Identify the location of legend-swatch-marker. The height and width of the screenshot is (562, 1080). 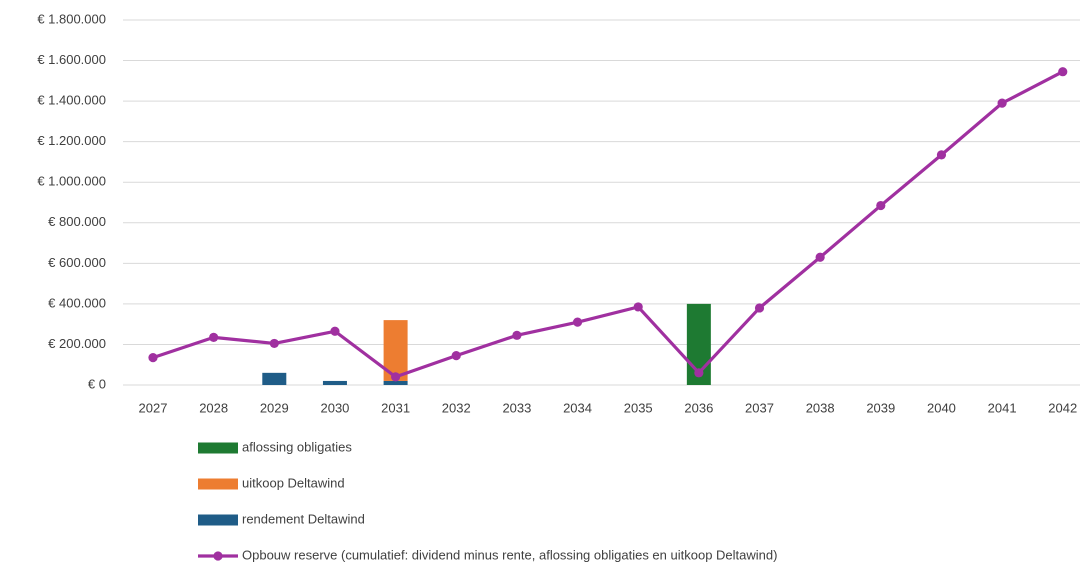
(218, 556).